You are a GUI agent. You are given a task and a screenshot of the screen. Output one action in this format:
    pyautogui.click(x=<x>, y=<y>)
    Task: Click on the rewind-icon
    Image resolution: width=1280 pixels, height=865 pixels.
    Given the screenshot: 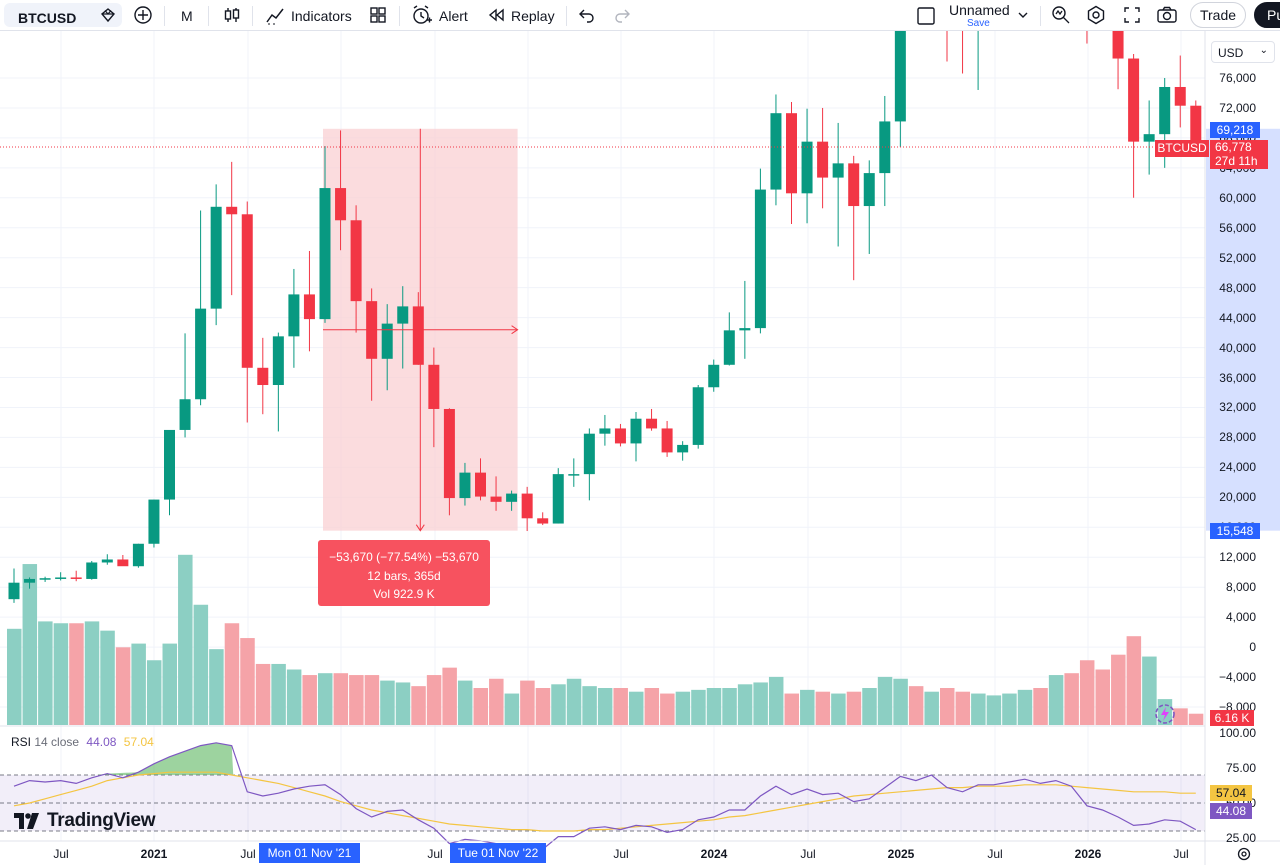 What is the action you would take?
    pyautogui.click(x=497, y=15)
    